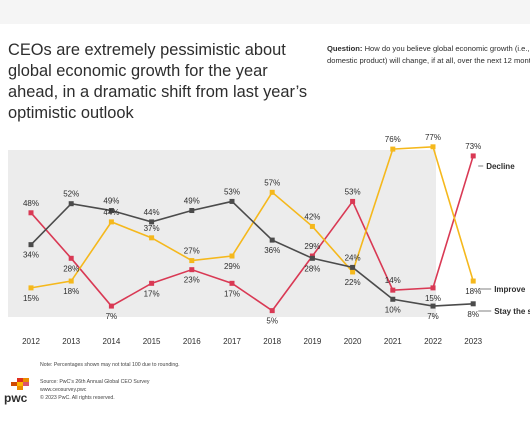 This screenshot has height=442, width=530. I want to click on improve-value-2012: 15%, so click(31, 298).